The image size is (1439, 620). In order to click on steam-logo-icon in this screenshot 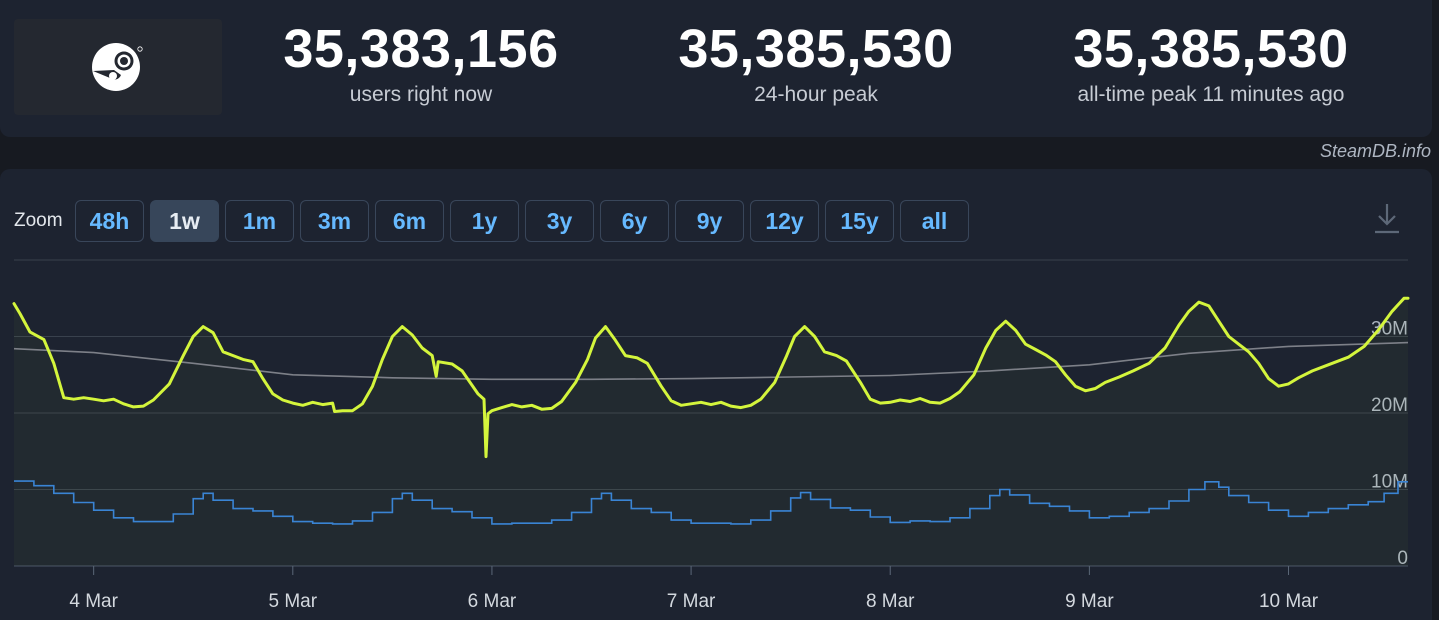, I will do `click(117, 67)`.